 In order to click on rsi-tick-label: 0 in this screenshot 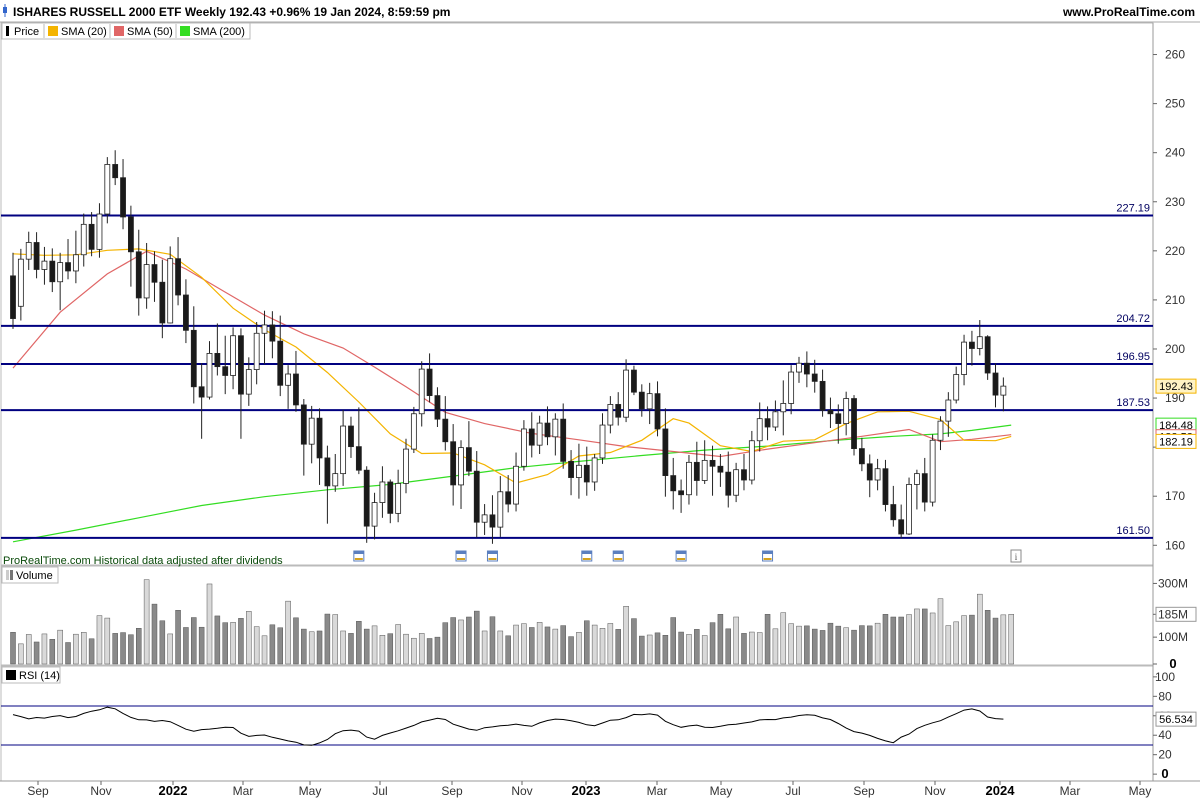, I will do `click(1164, 773)`.